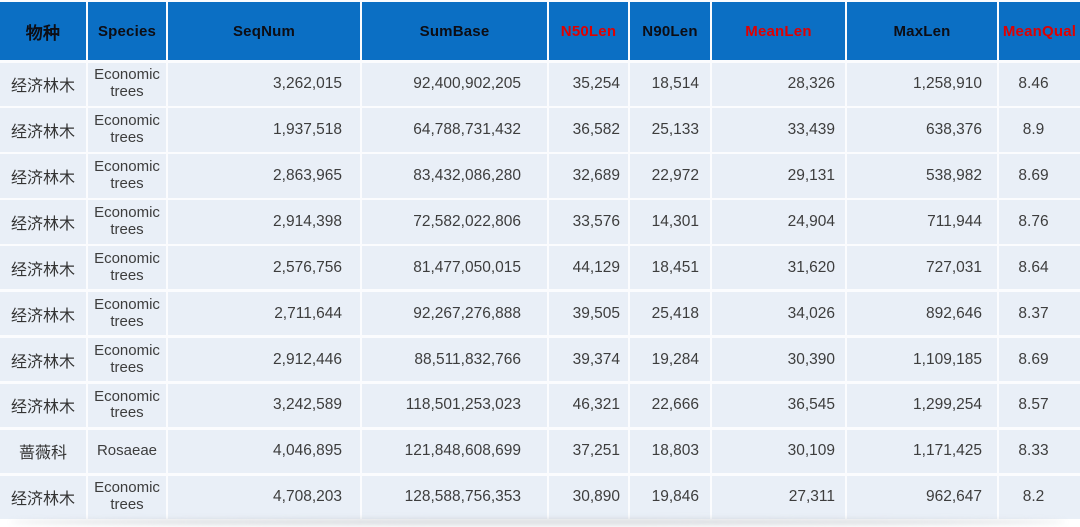 This screenshot has width=1080, height=527. Describe the element at coordinates (588, 222) in the screenshot. I see `cell-n50len: 33,576` at that location.